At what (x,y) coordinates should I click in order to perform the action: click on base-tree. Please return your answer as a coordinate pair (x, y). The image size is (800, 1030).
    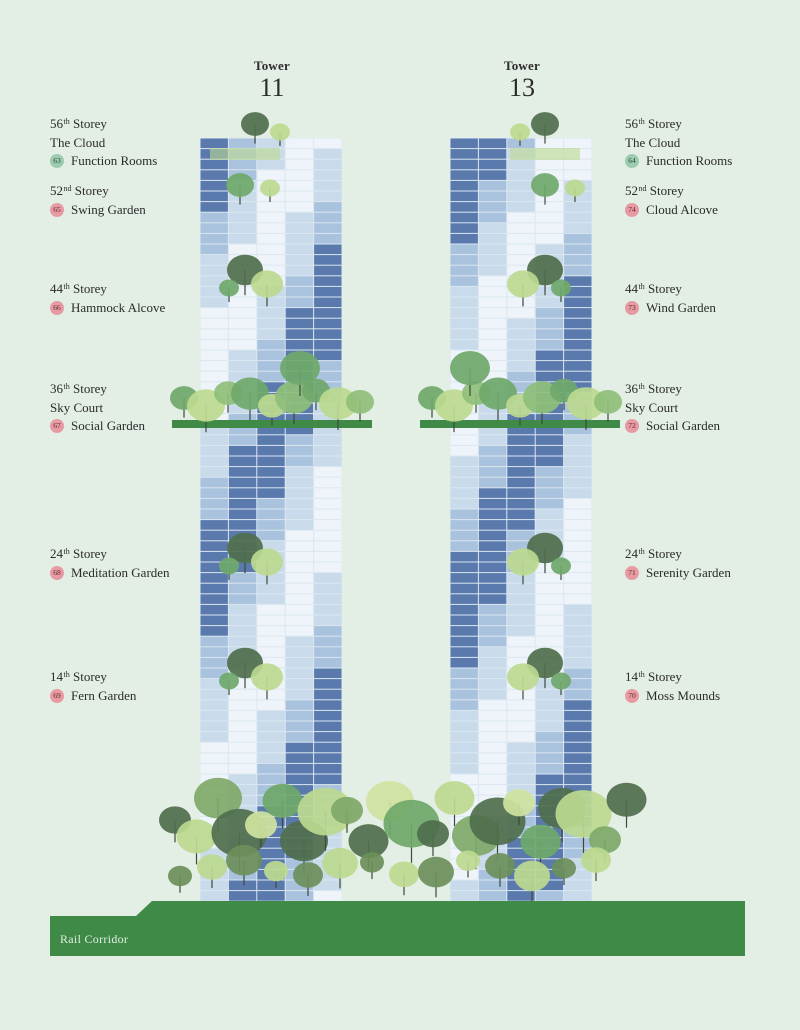
    Looking at the image, I should click on (347, 814).